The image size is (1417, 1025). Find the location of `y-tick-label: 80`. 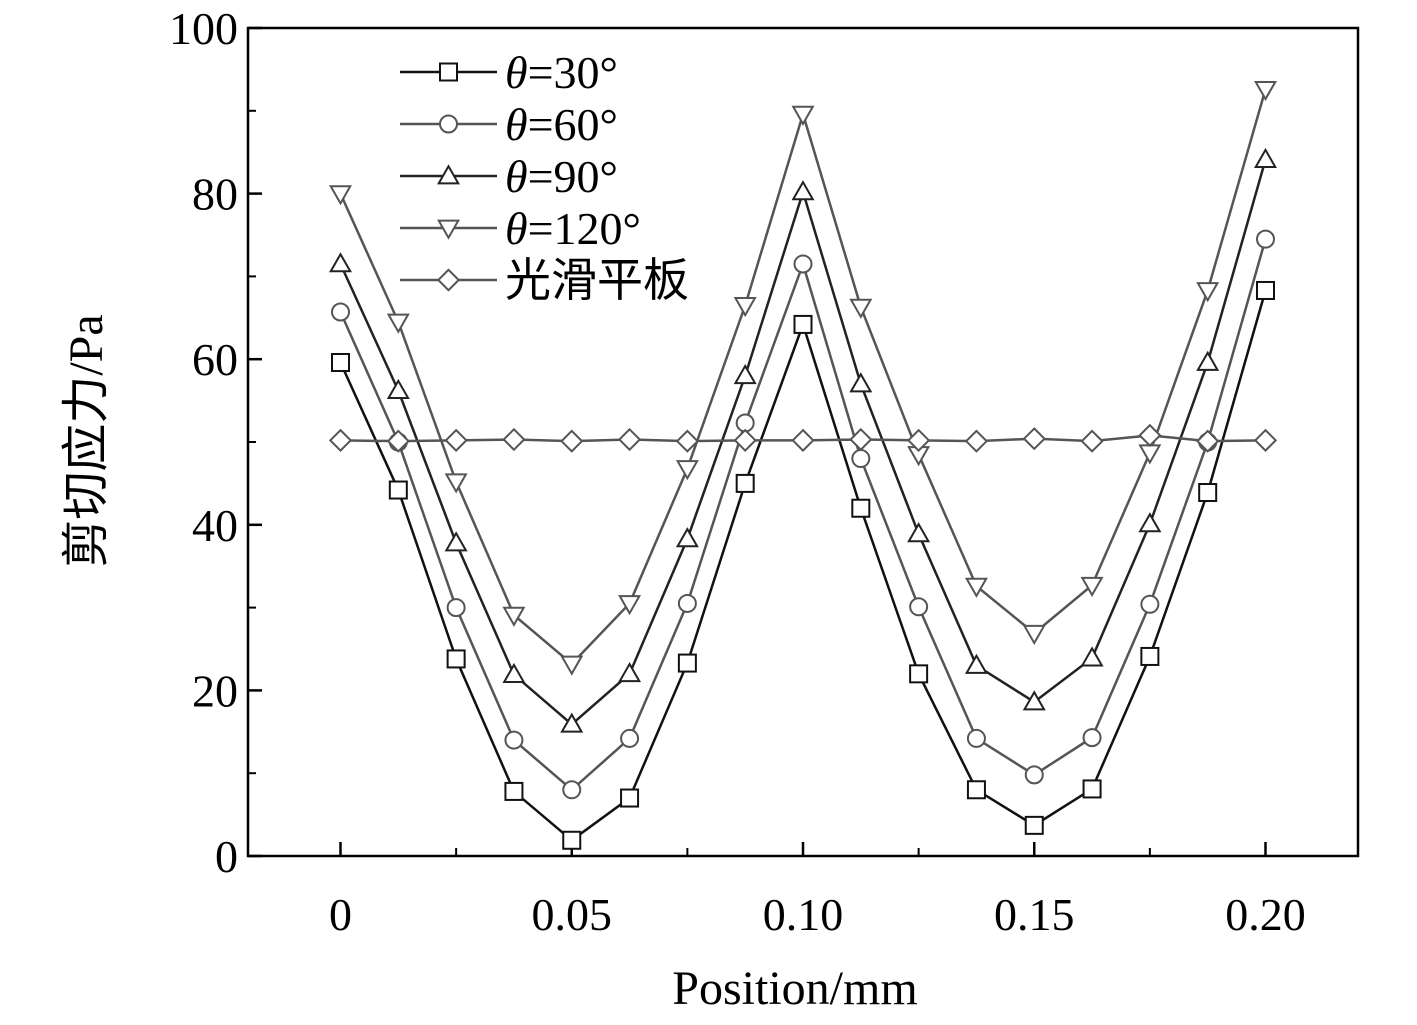

y-tick-label: 80 is located at coordinates (215, 194).